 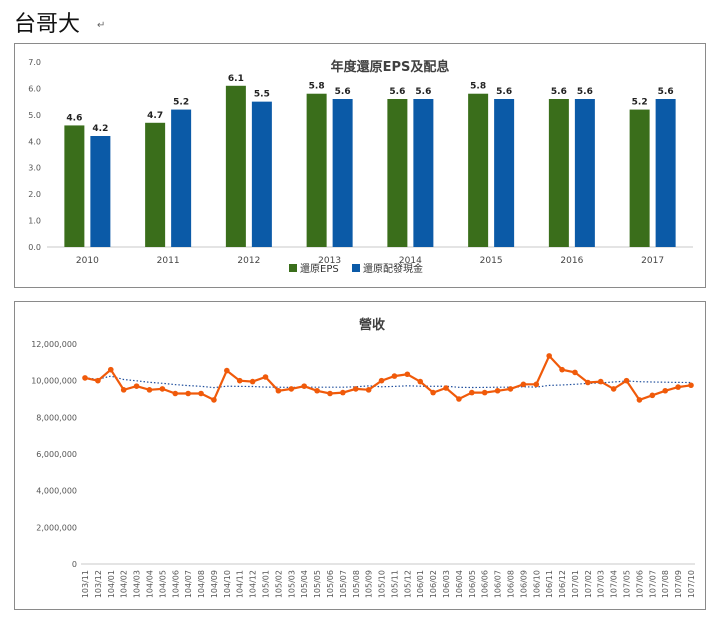 What do you see at coordinates (523, 584) in the screenshot?
I see `x-tick-label: 106/09` at bounding box center [523, 584].